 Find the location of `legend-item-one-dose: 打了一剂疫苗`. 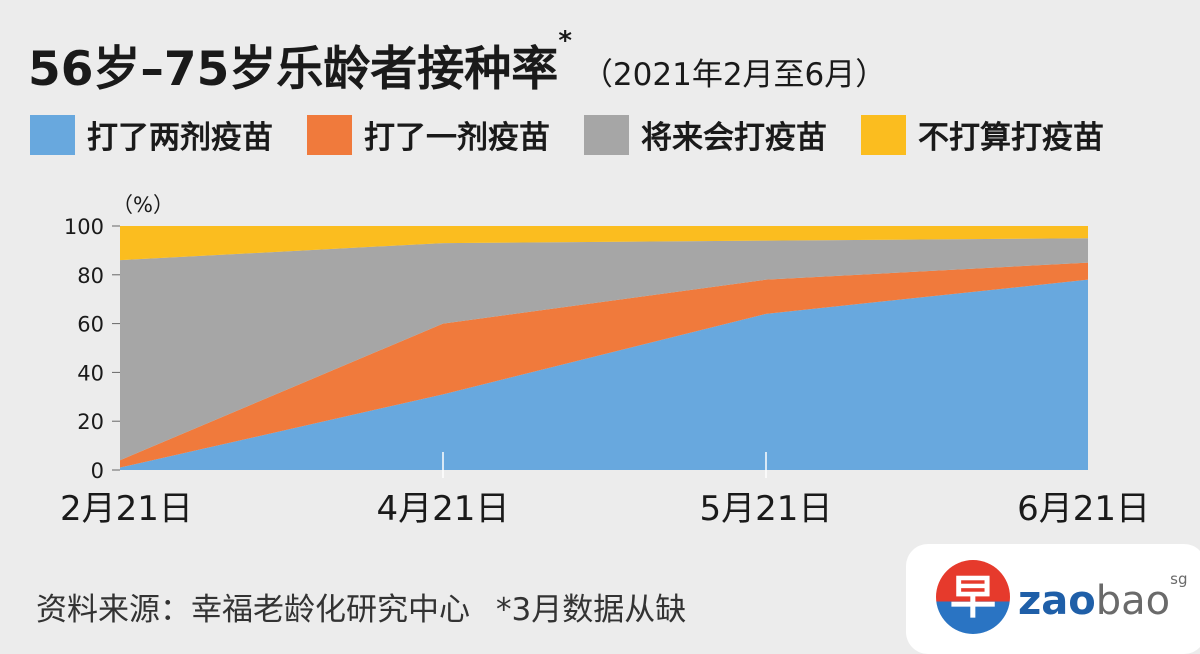

legend-item-one-dose: 打了一剂疫苗 is located at coordinates (428, 134).